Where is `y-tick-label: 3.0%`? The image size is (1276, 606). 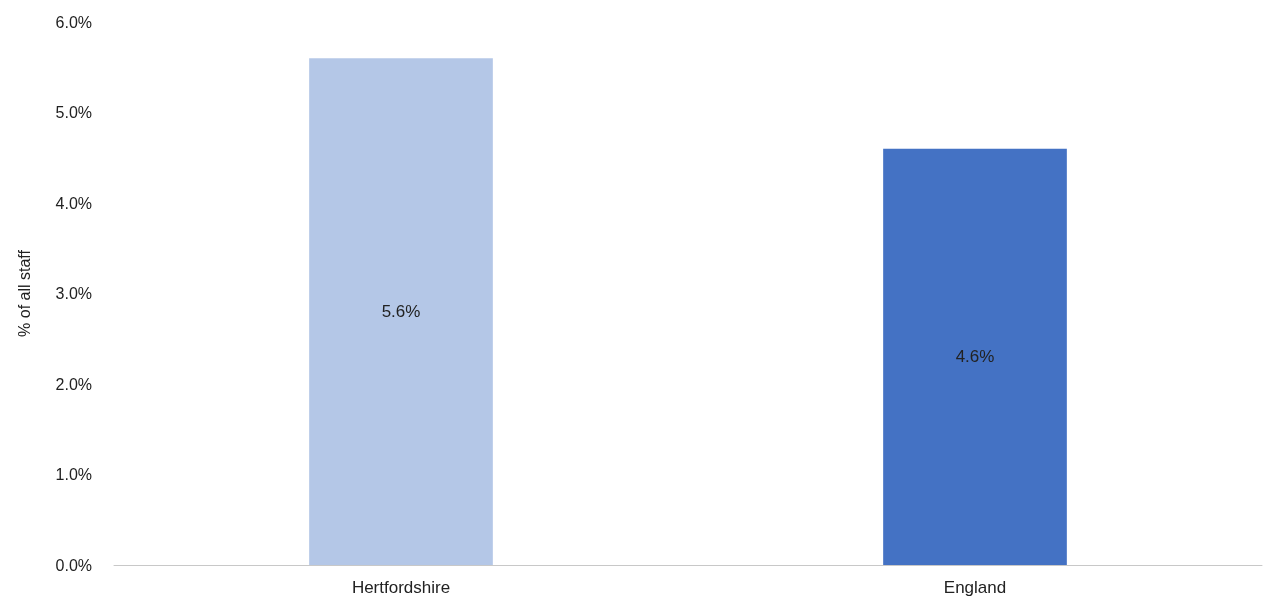
y-tick-label: 3.0% is located at coordinates (73, 293).